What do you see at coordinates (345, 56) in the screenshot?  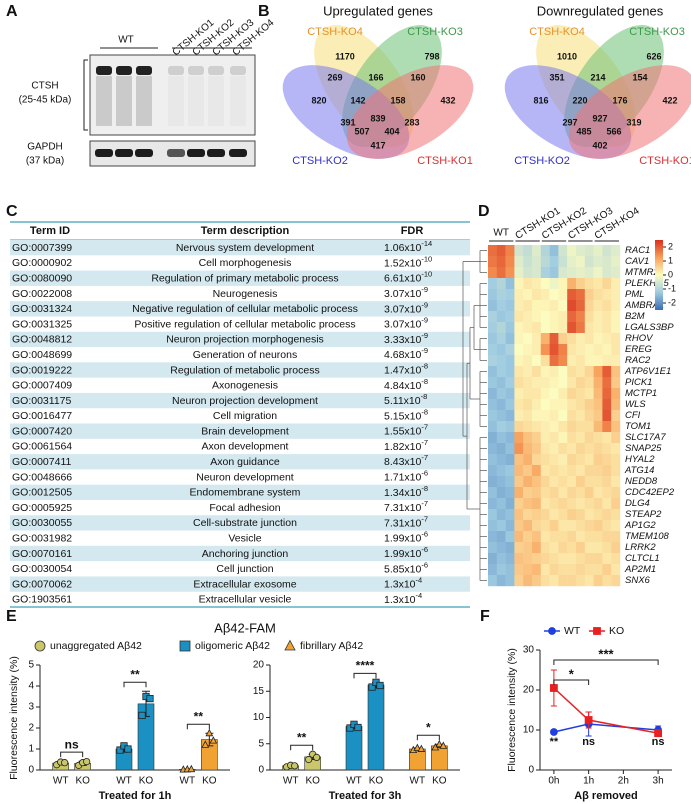 I see `venn-count: 1170` at bounding box center [345, 56].